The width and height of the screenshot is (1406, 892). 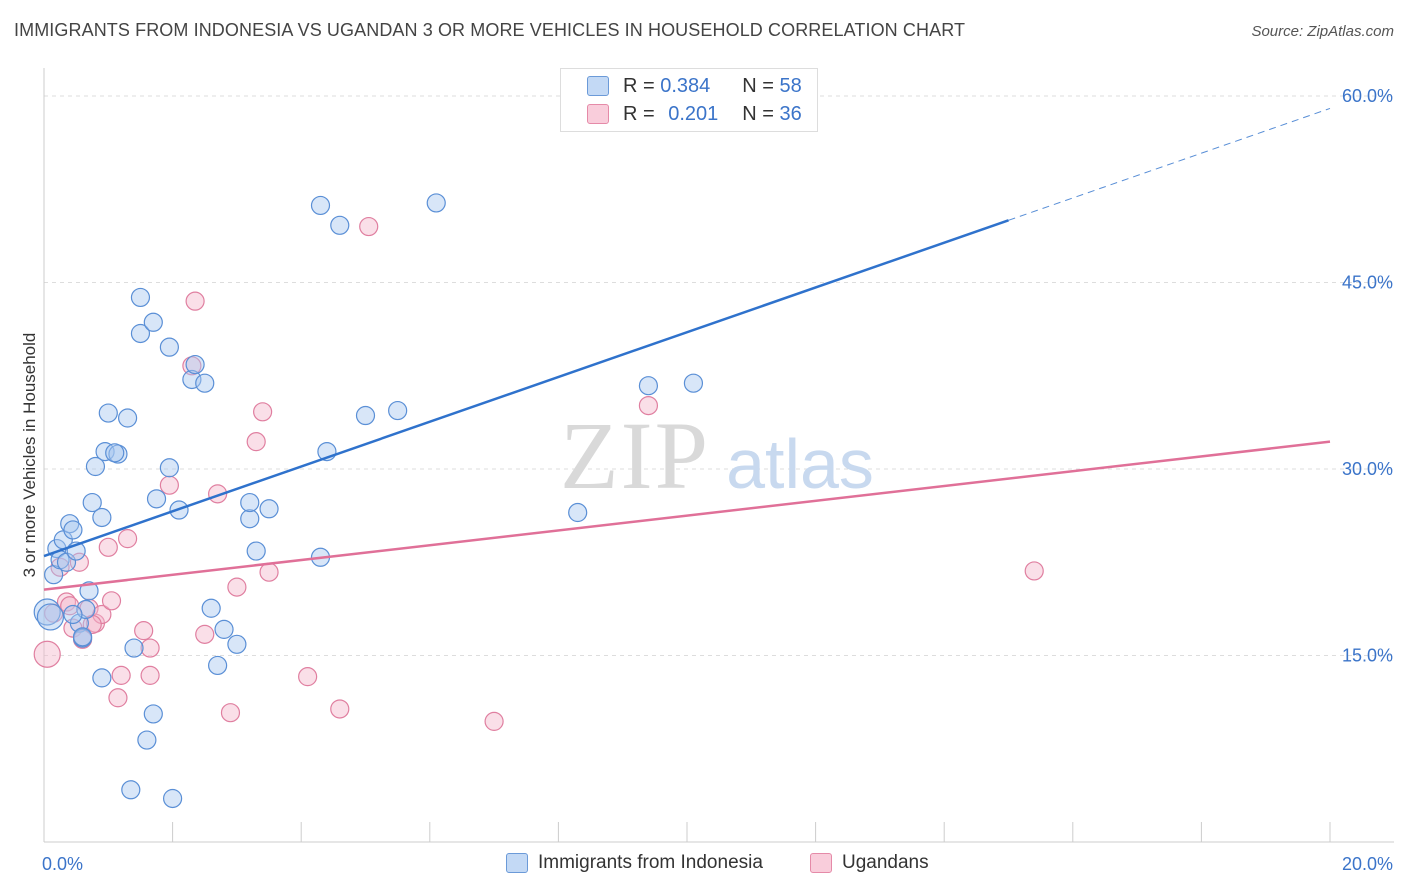 What do you see at coordinates (635, 455) in the screenshot?
I see `watermark-zip: ZIP` at bounding box center [635, 455].